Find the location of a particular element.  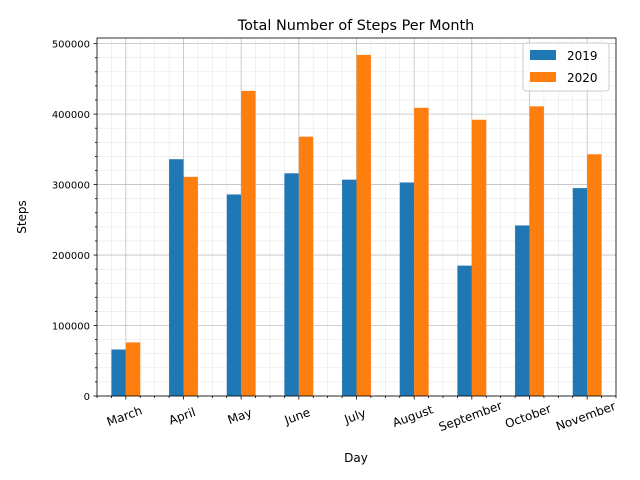

legend-label-2020: 2020 is located at coordinates (582, 78).